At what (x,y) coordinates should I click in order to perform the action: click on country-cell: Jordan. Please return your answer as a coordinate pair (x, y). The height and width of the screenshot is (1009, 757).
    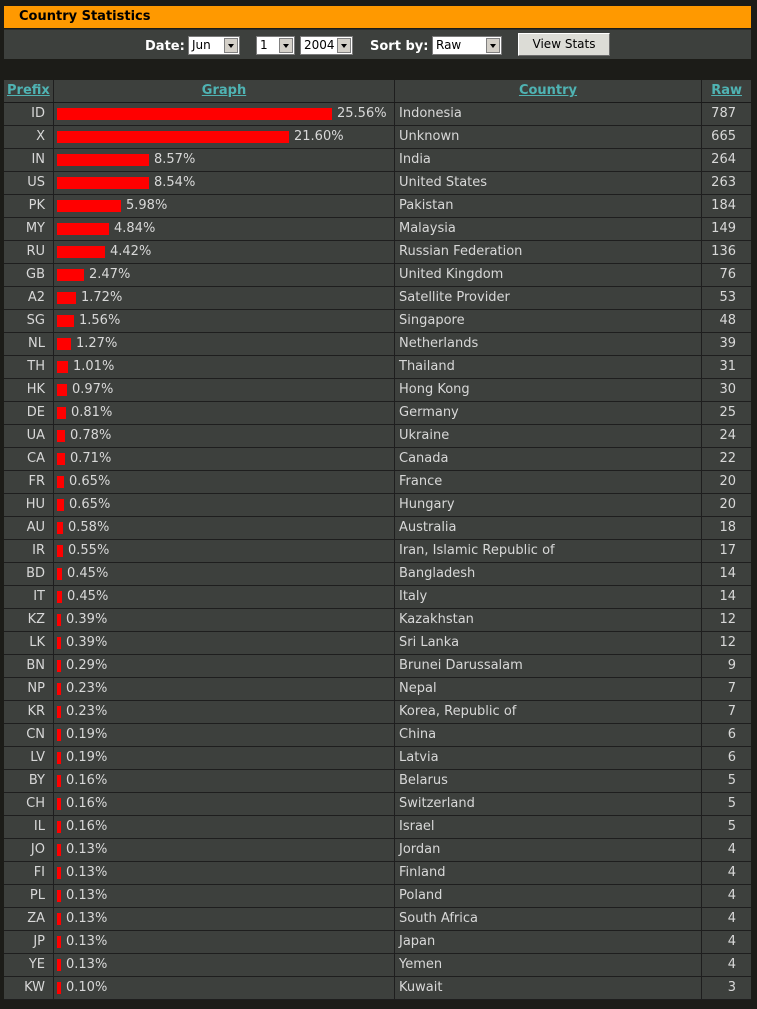
    Looking at the image, I should click on (420, 849).